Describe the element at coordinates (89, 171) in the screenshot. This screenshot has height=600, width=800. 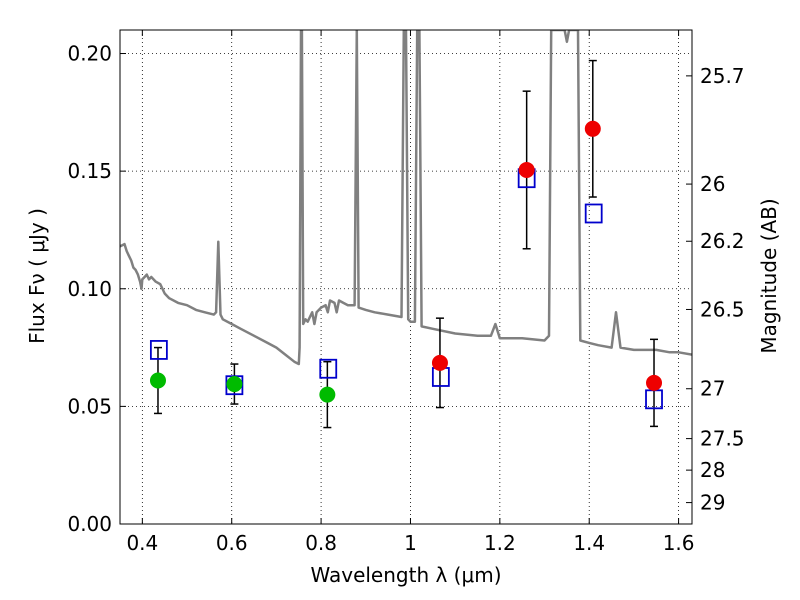
I see `y-tick-label: 0.15` at that location.